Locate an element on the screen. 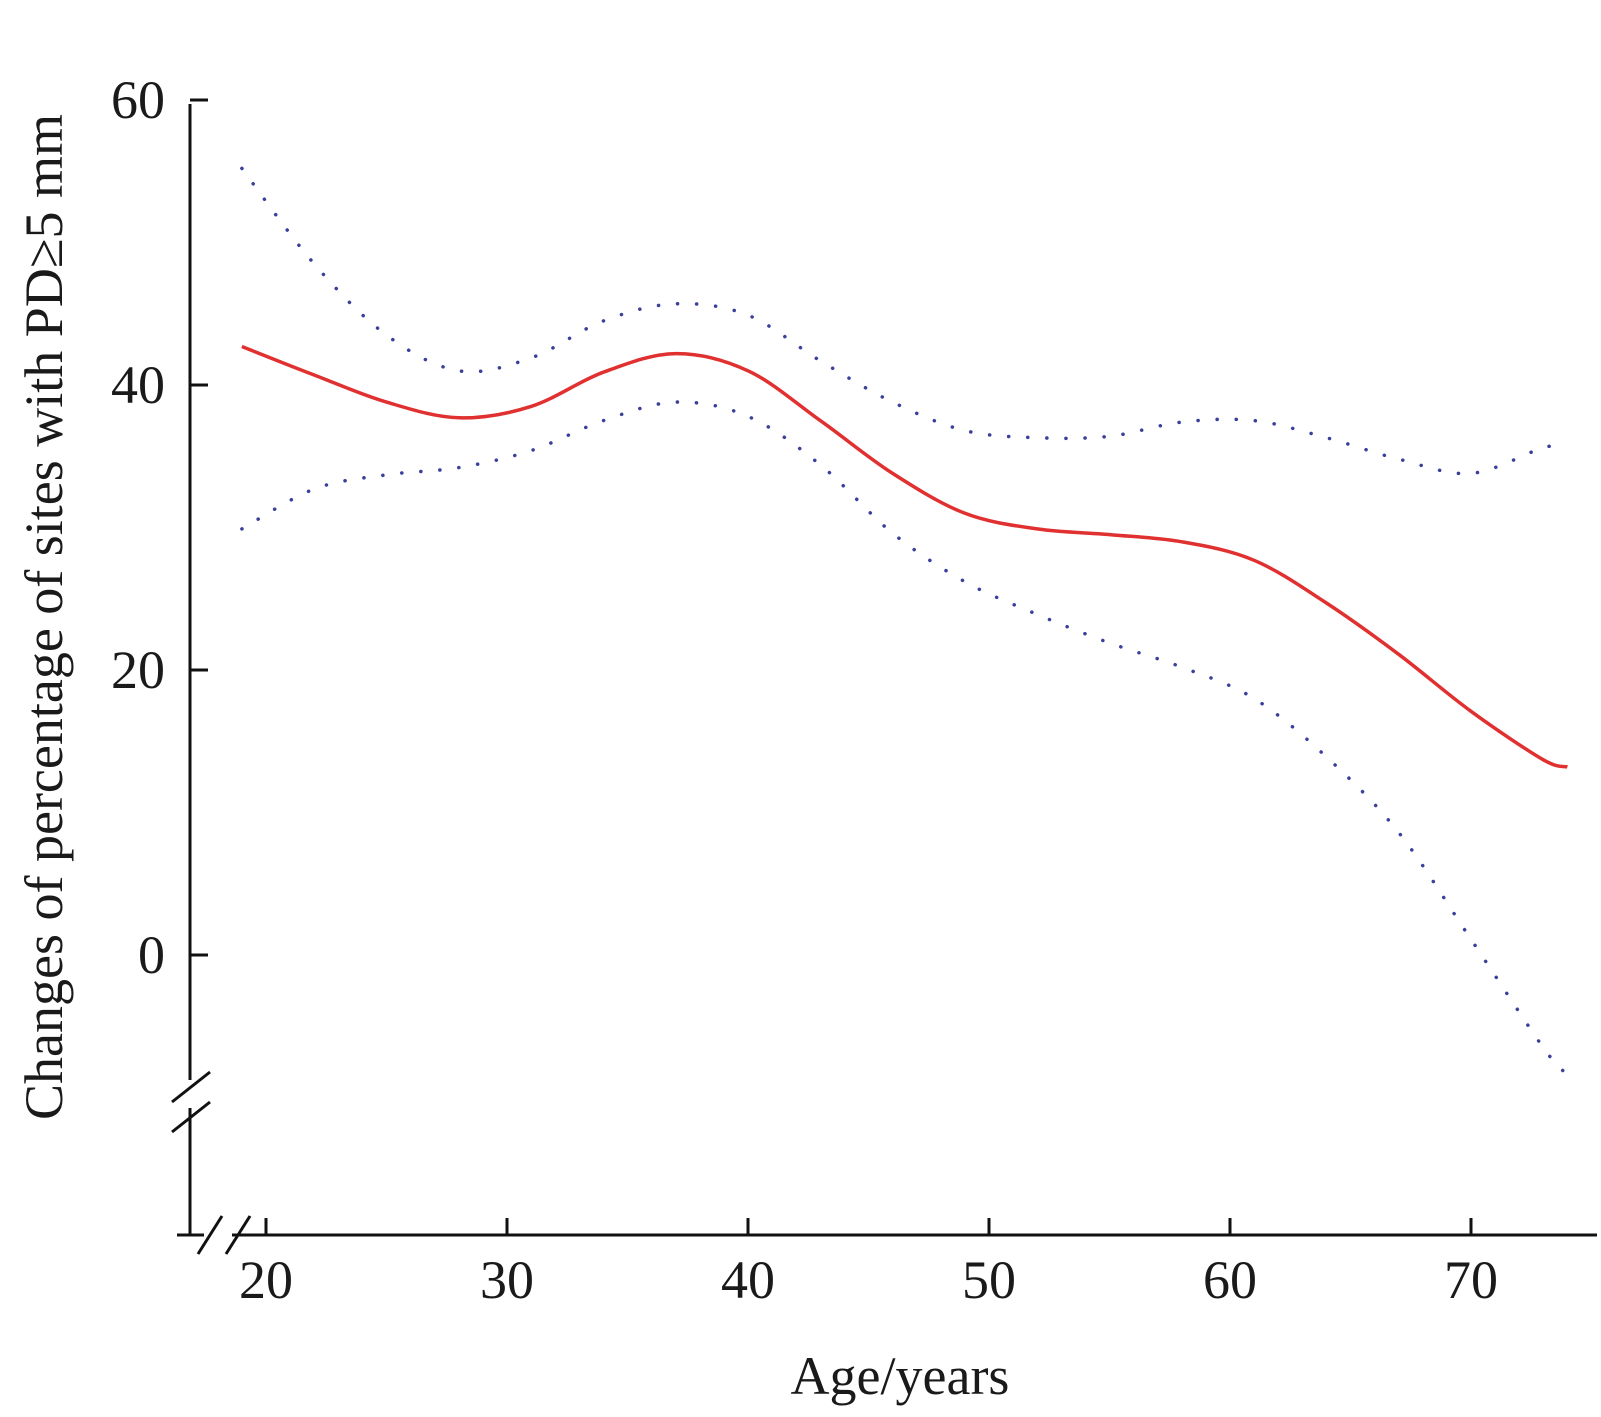 This screenshot has width=1601, height=1417. y-axis-break is located at coordinates (191, 1102).